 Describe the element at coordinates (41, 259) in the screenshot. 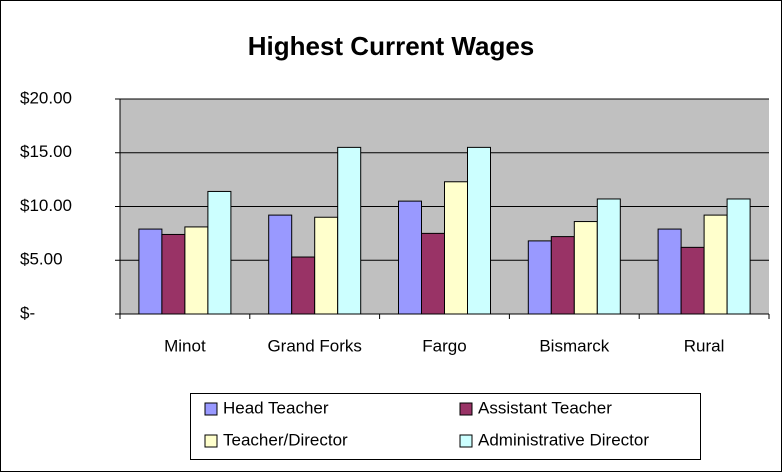

I see `y-tick-label: $5.00` at that location.